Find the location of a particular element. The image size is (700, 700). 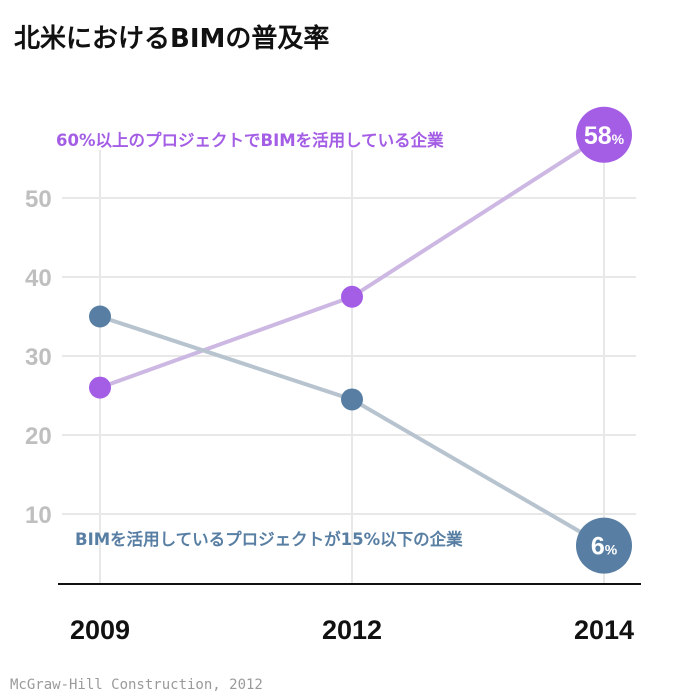

x-axis-ticks: 2009 2012 2014 is located at coordinates (352, 630).